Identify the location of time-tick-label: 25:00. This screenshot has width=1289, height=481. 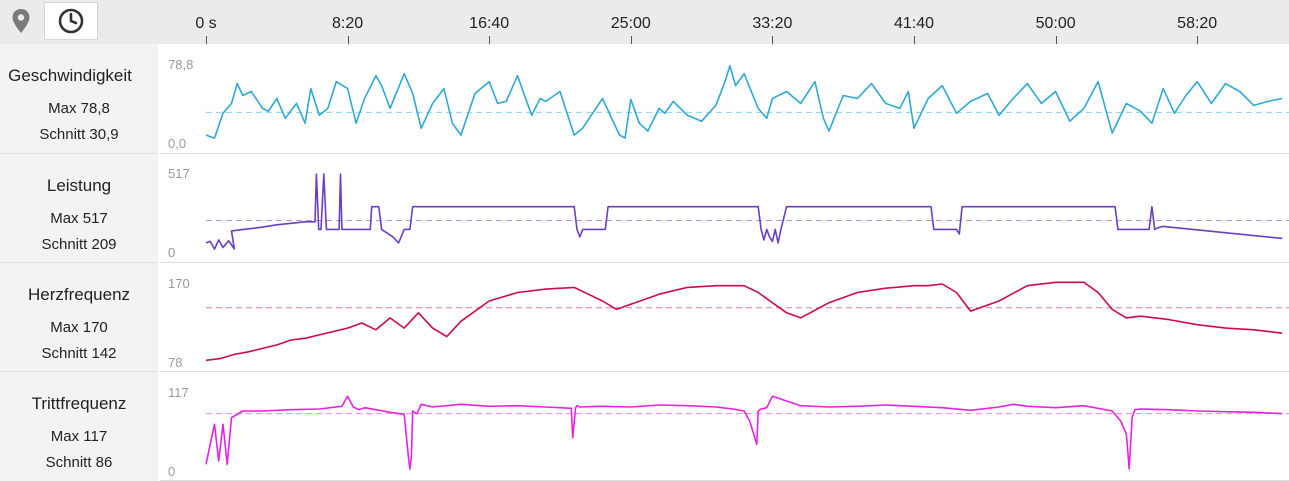
(630, 23).